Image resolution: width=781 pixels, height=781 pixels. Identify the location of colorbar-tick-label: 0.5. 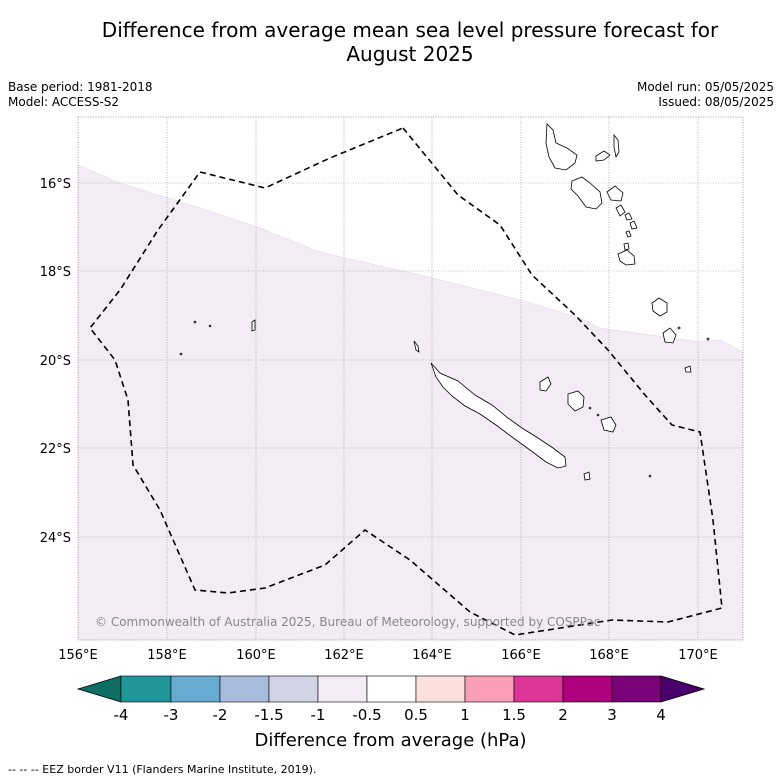
(416, 715).